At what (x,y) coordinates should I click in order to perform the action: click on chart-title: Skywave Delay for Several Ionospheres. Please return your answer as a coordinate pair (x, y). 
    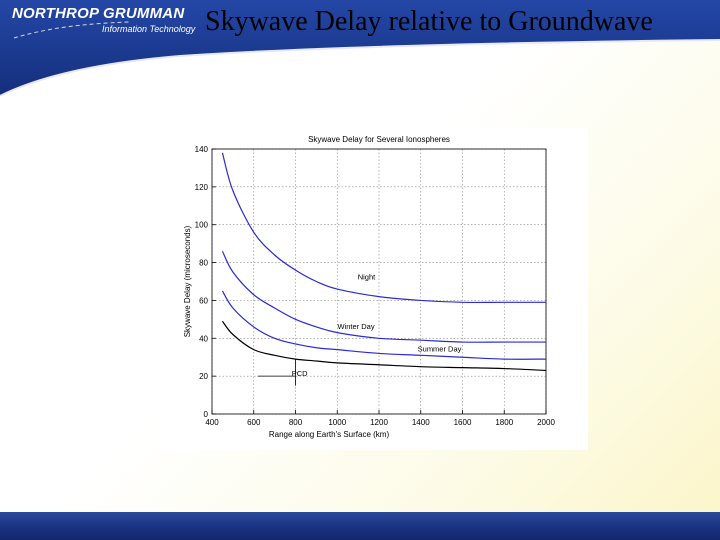
    Looking at the image, I should click on (379, 139).